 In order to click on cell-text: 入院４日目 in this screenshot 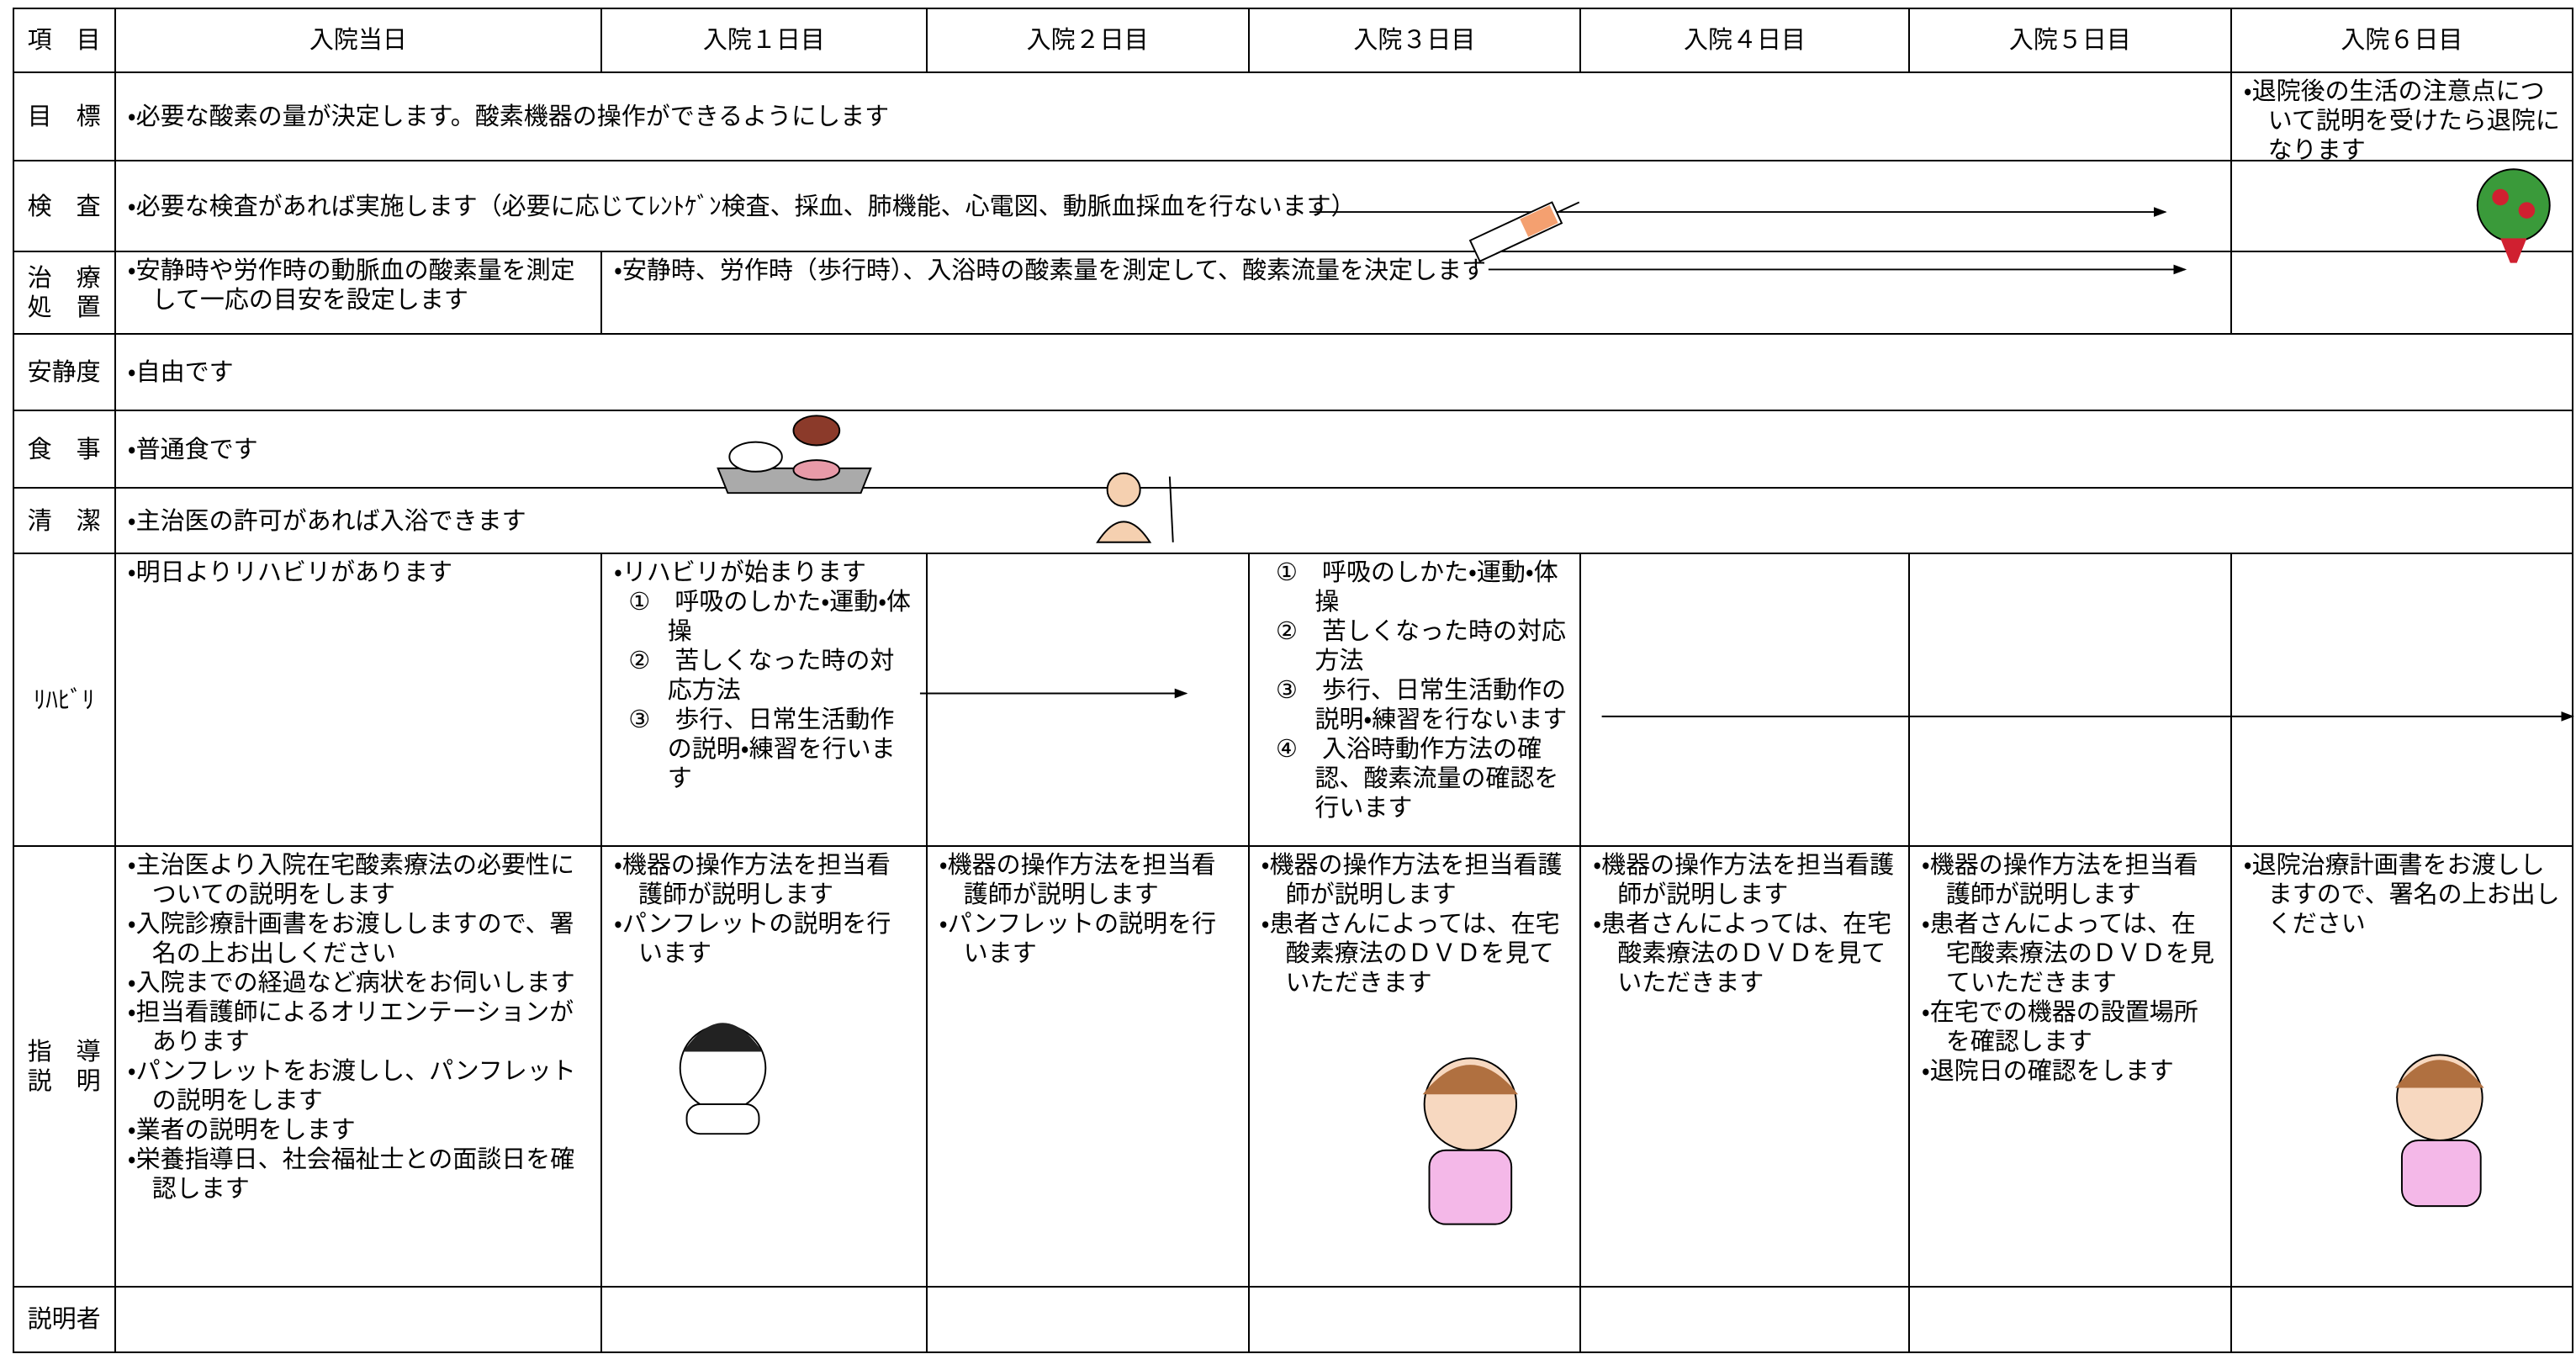, I will do `click(1745, 40)`.